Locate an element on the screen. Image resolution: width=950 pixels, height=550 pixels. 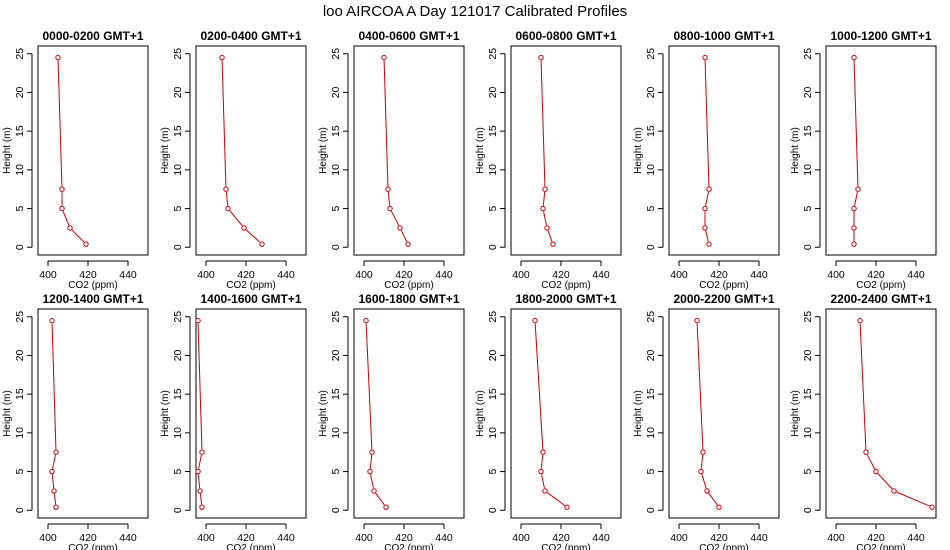
panel-title: 1600-1800 GMT+1 is located at coordinates (408, 299).